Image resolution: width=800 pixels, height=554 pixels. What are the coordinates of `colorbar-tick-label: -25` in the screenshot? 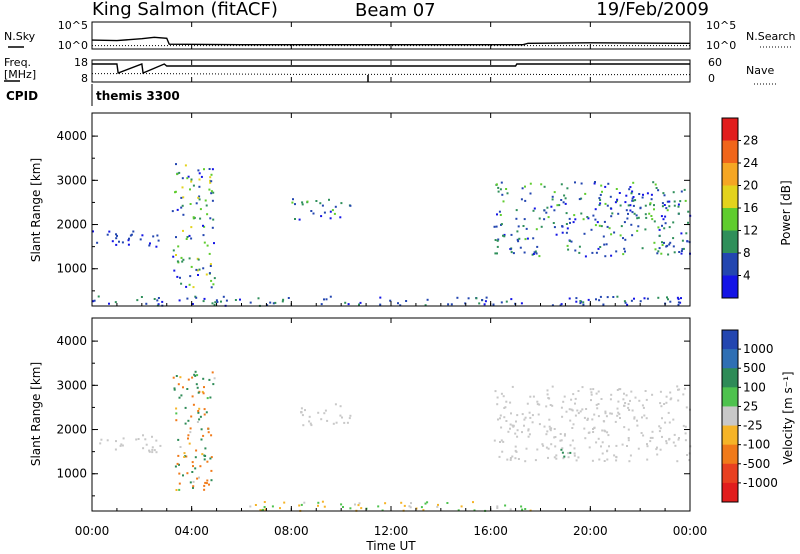 It's located at (753, 426).